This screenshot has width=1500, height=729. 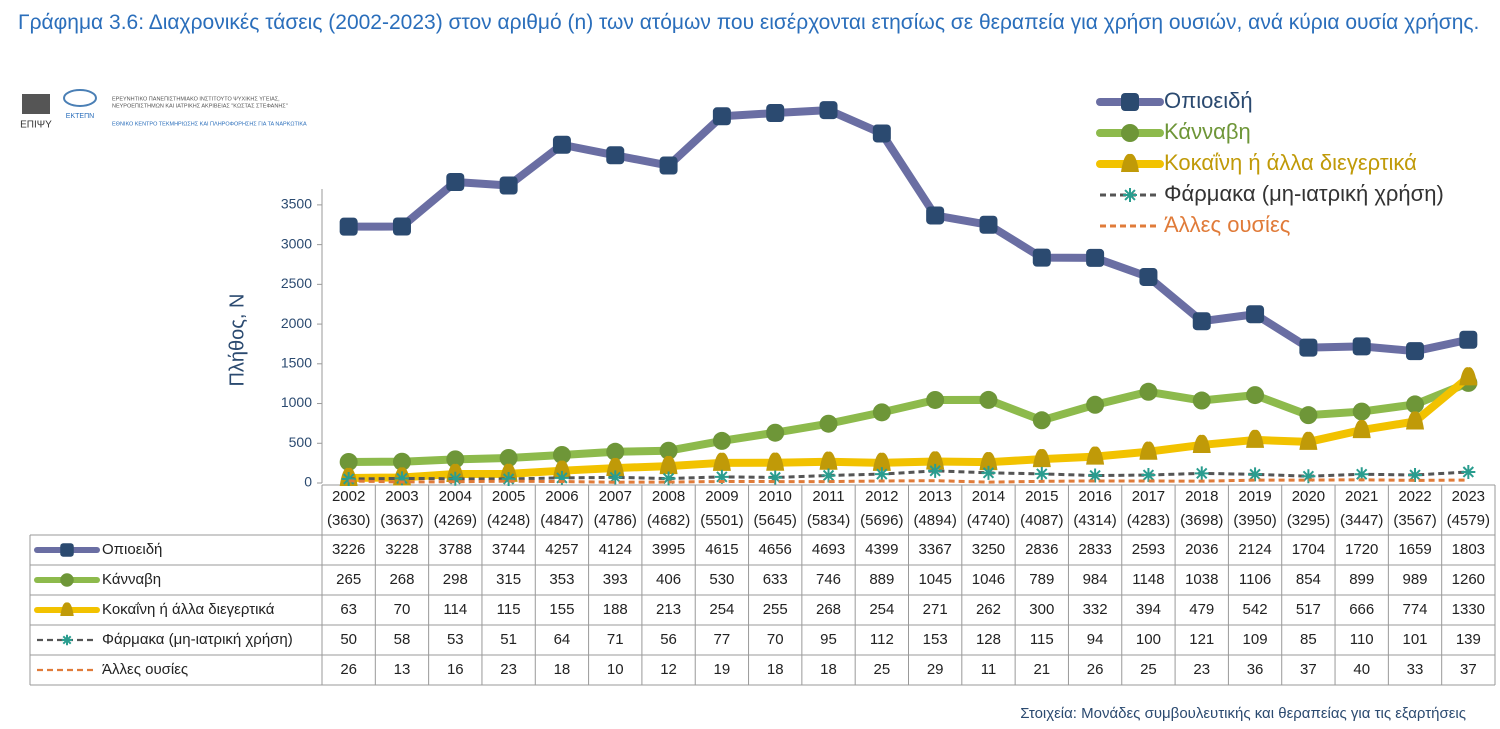 What do you see at coordinates (508, 579) in the screenshot?
I see `table-cell: 315` at bounding box center [508, 579].